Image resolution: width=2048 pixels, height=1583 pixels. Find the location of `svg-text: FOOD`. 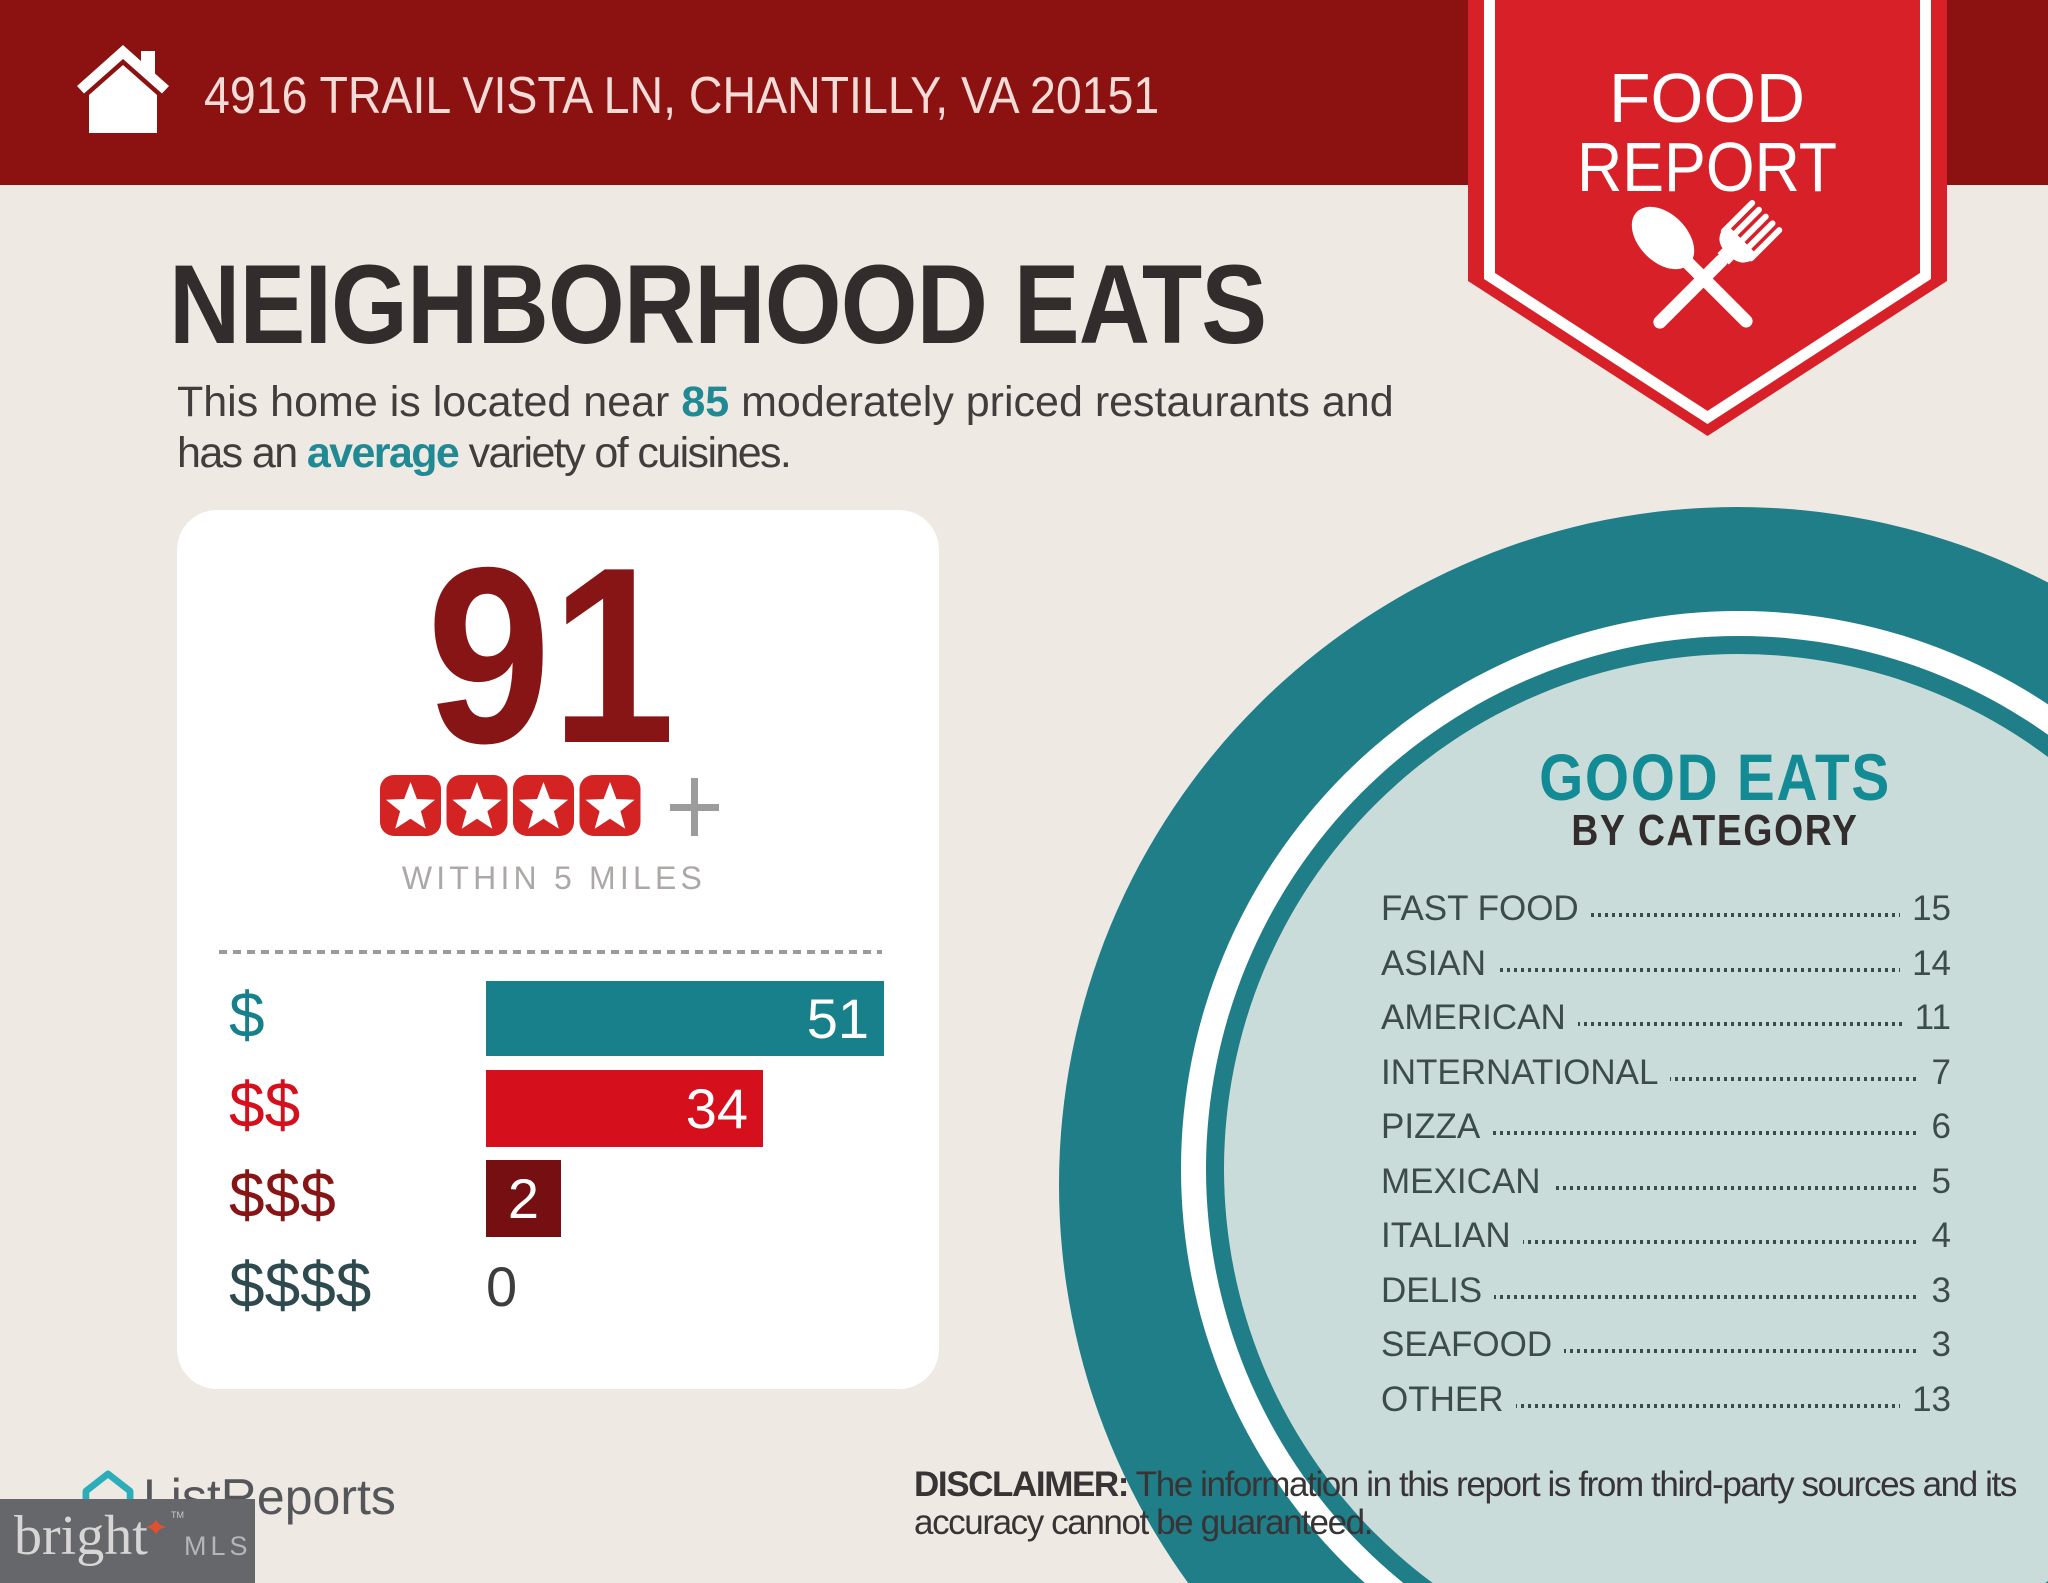

svg-text: FOOD is located at coordinates (1707, 98).